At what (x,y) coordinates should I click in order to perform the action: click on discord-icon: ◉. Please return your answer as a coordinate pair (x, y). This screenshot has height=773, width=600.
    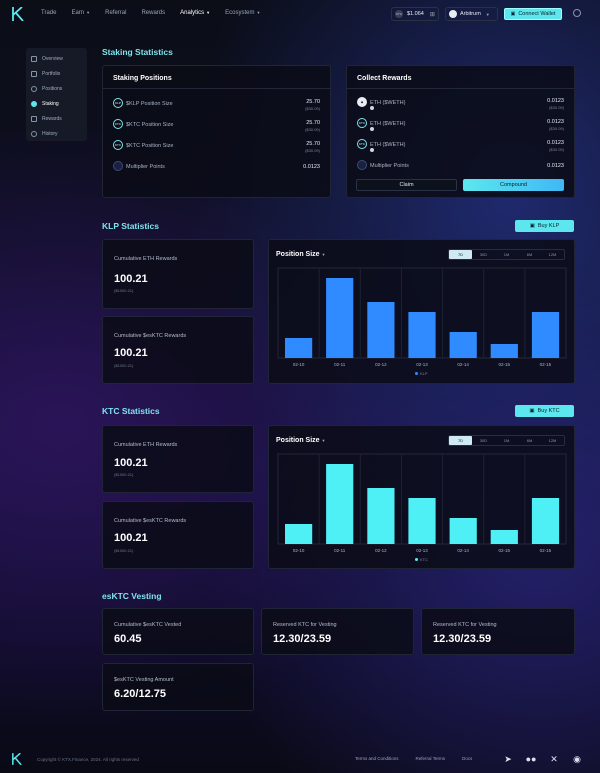
    Looking at the image, I should click on (577, 759).